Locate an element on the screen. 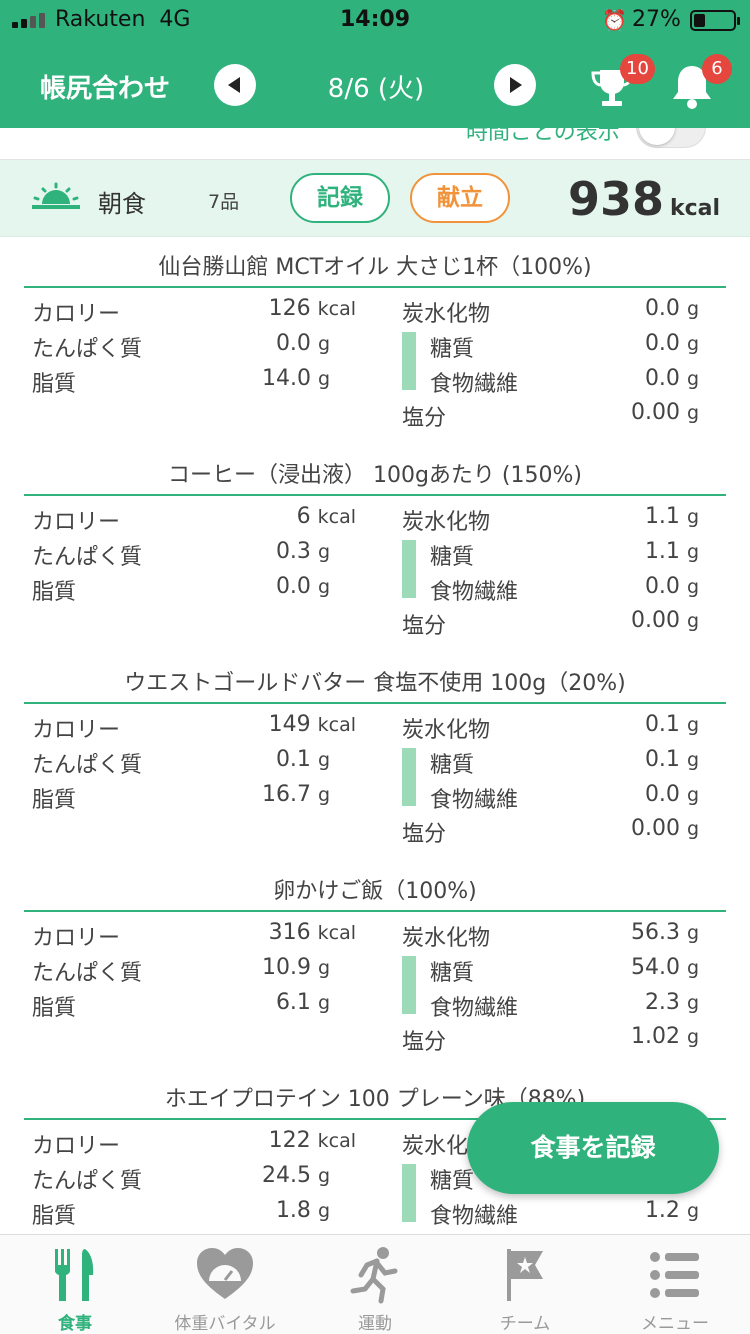 The image size is (750, 1334). next-day-button is located at coordinates (515, 85).